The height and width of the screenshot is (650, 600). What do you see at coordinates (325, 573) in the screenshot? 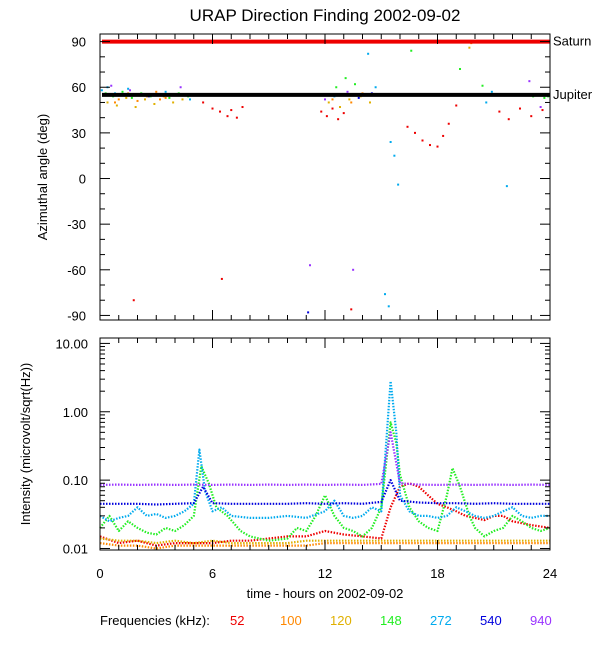
I see `time-xtick-label: 12` at bounding box center [325, 573].